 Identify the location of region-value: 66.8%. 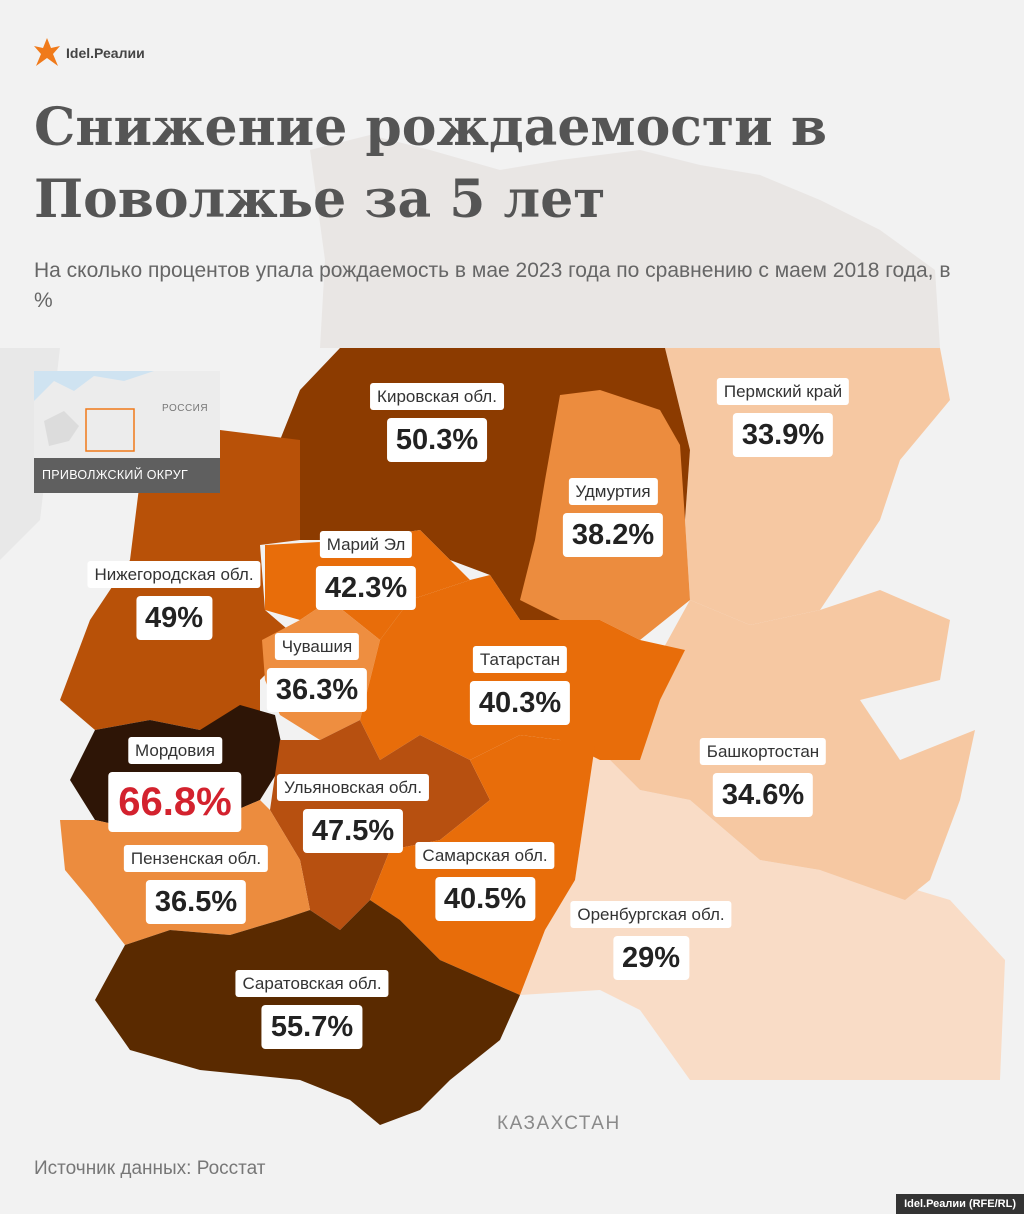
(175, 802).